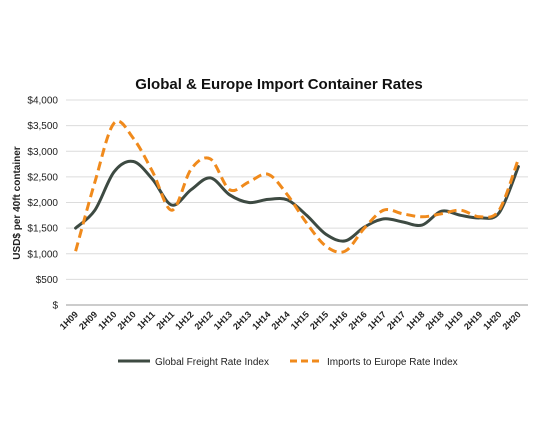 The image size is (550, 440). I want to click on y-tick-label: $1,500, so click(42, 229).